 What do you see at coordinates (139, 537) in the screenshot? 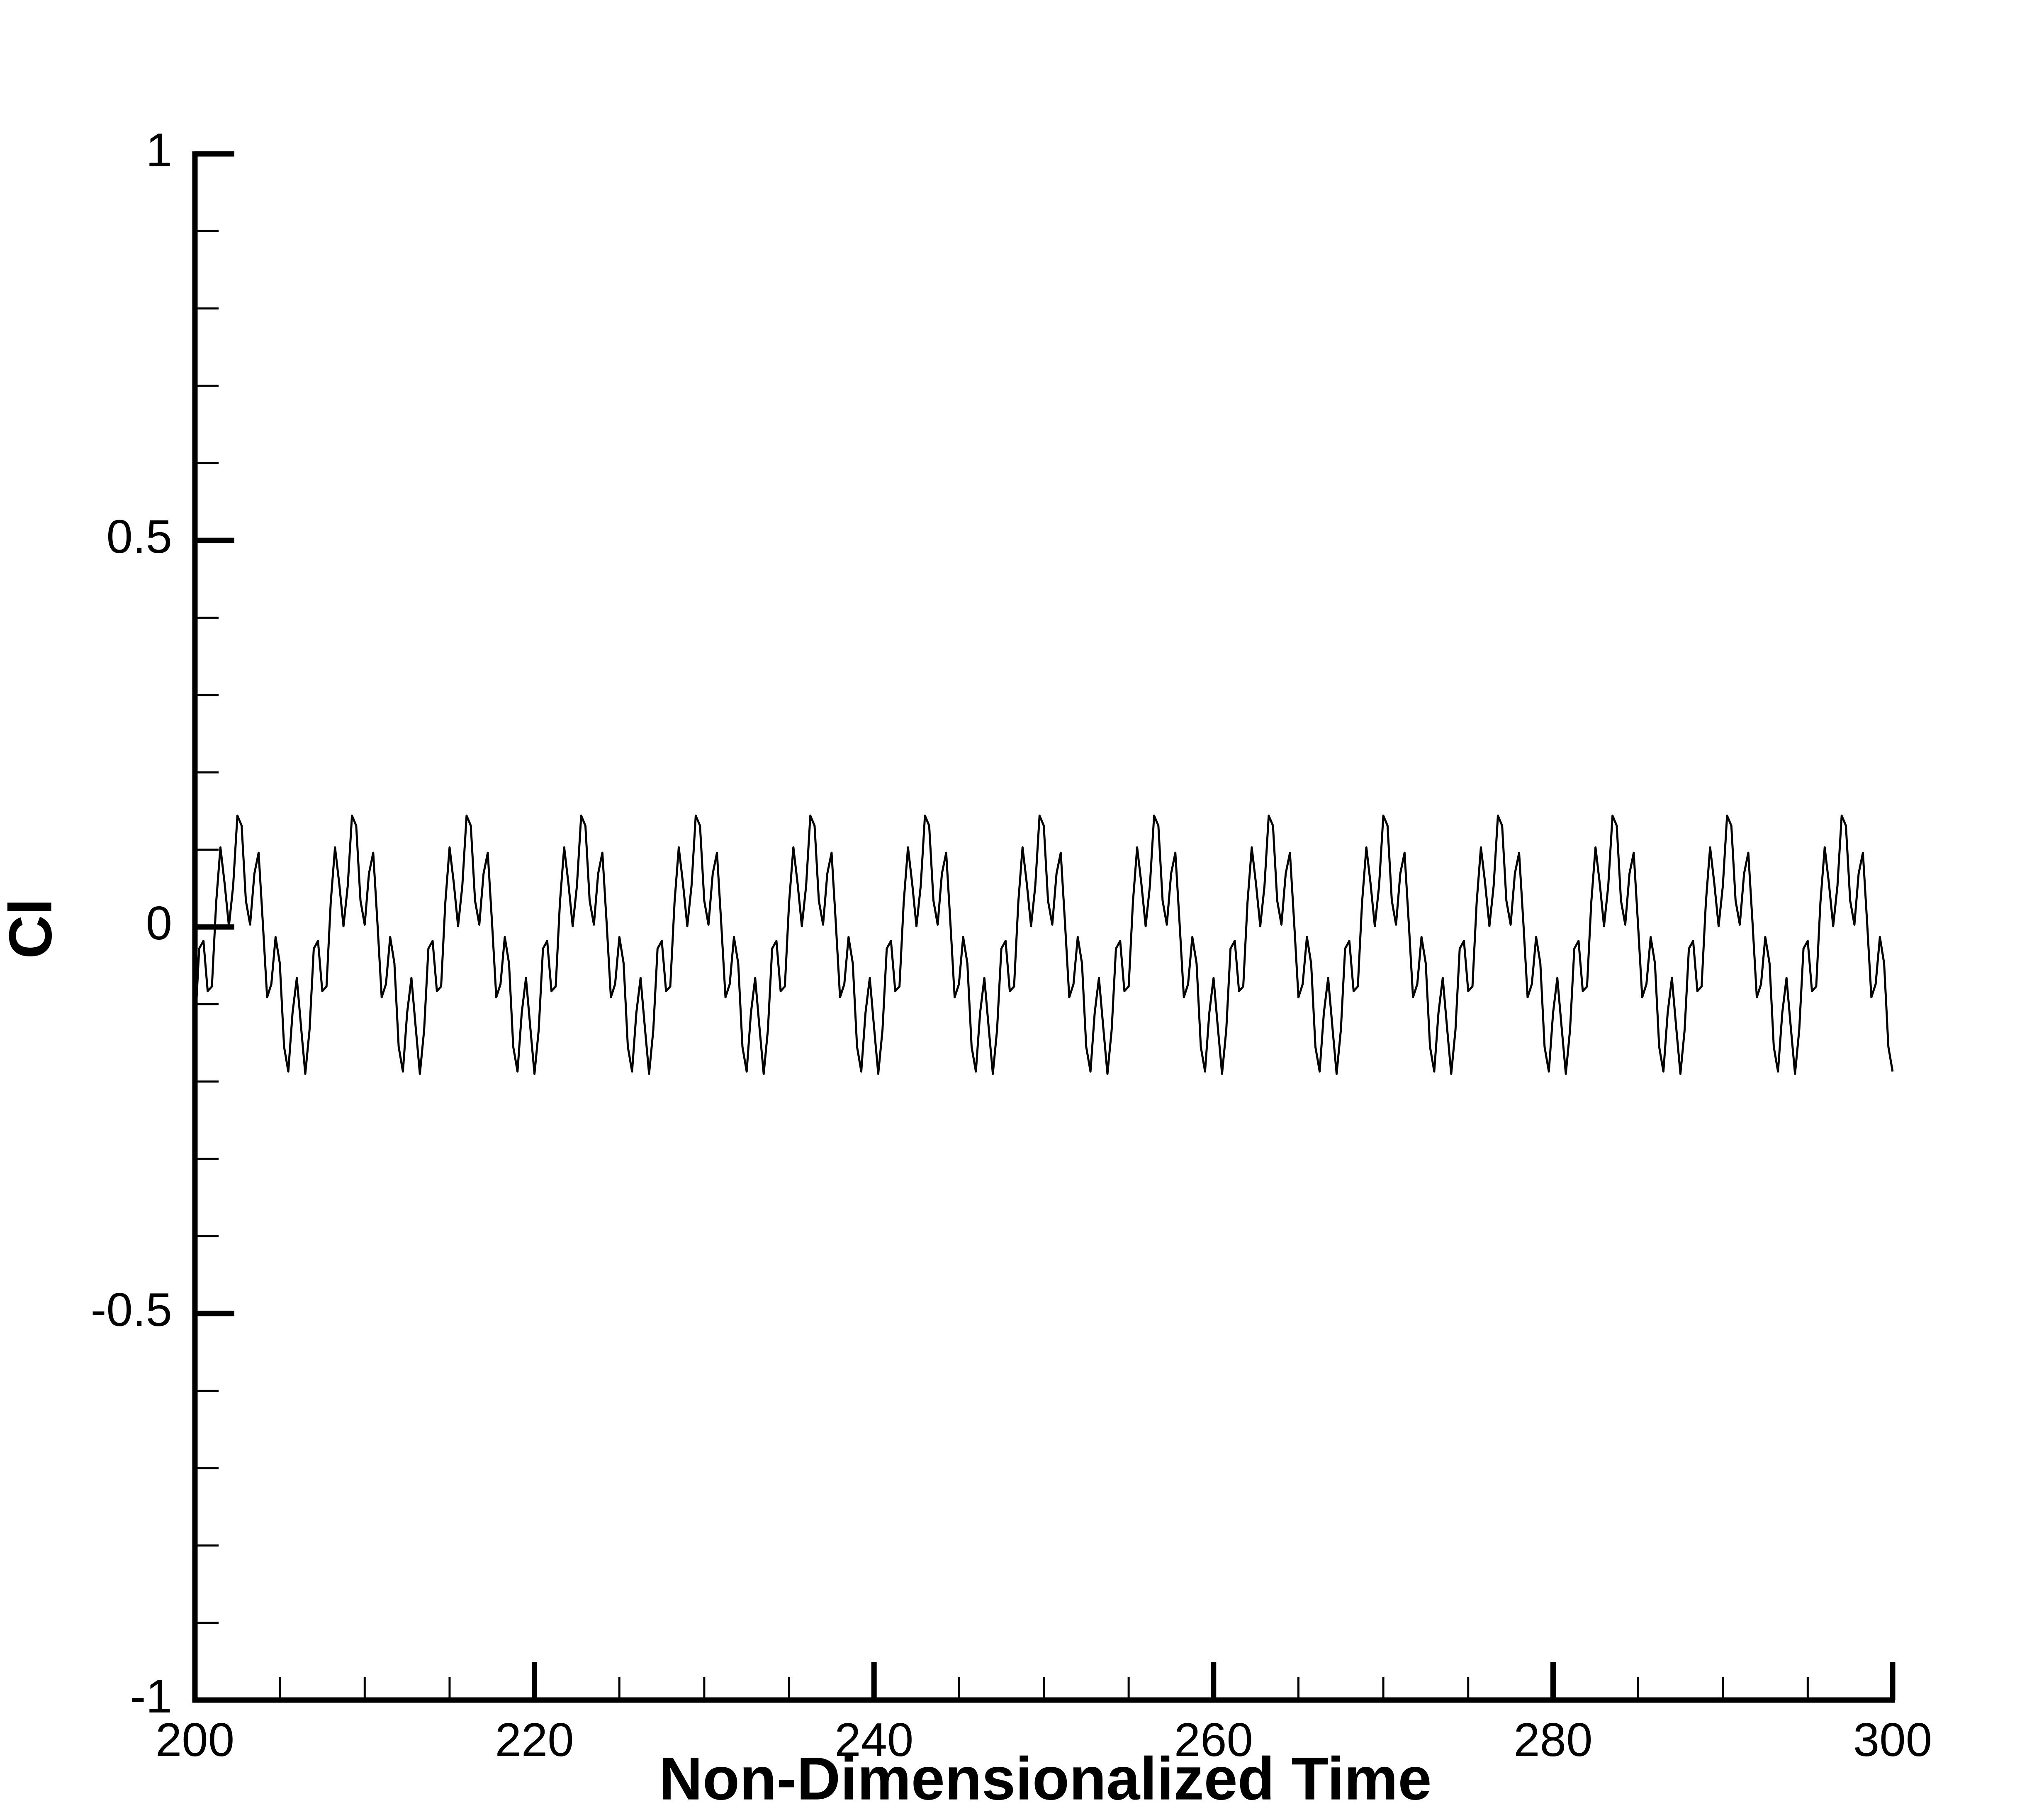
I see `y-tick-label: 0.5` at bounding box center [139, 537].